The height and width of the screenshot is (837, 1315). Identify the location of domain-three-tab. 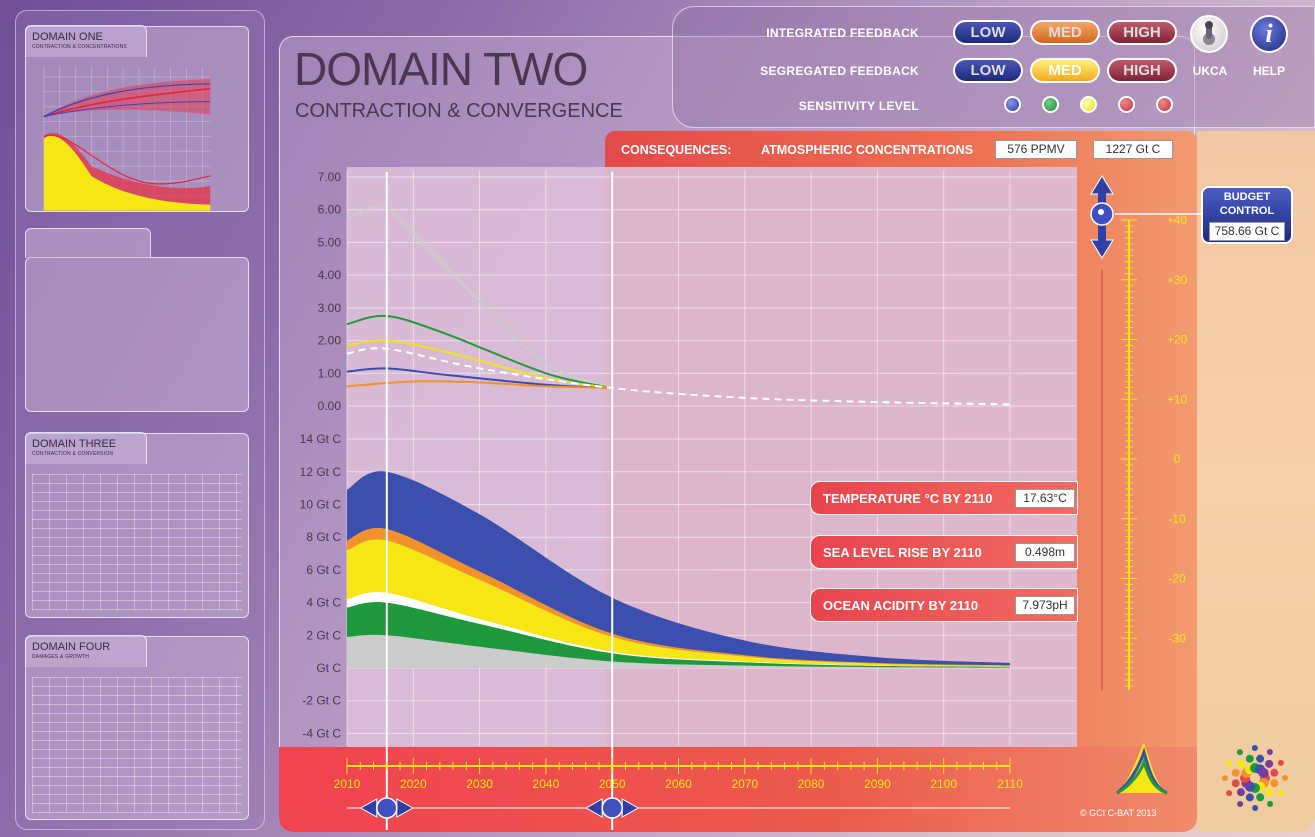
(86, 448).